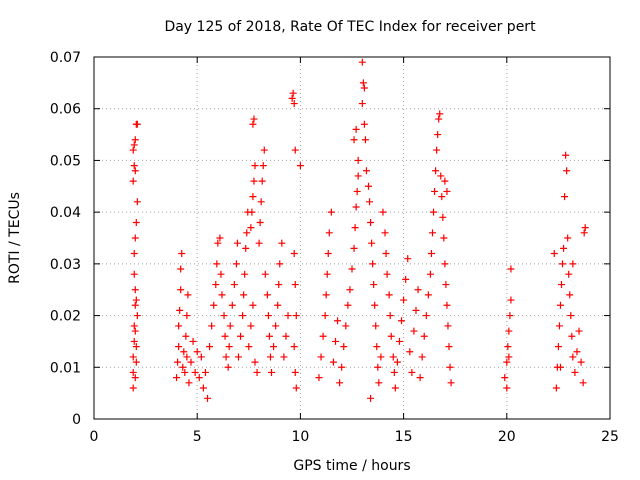  What do you see at coordinates (65, 110) in the screenshot?
I see `y-tick-label: 0.06` at bounding box center [65, 110].